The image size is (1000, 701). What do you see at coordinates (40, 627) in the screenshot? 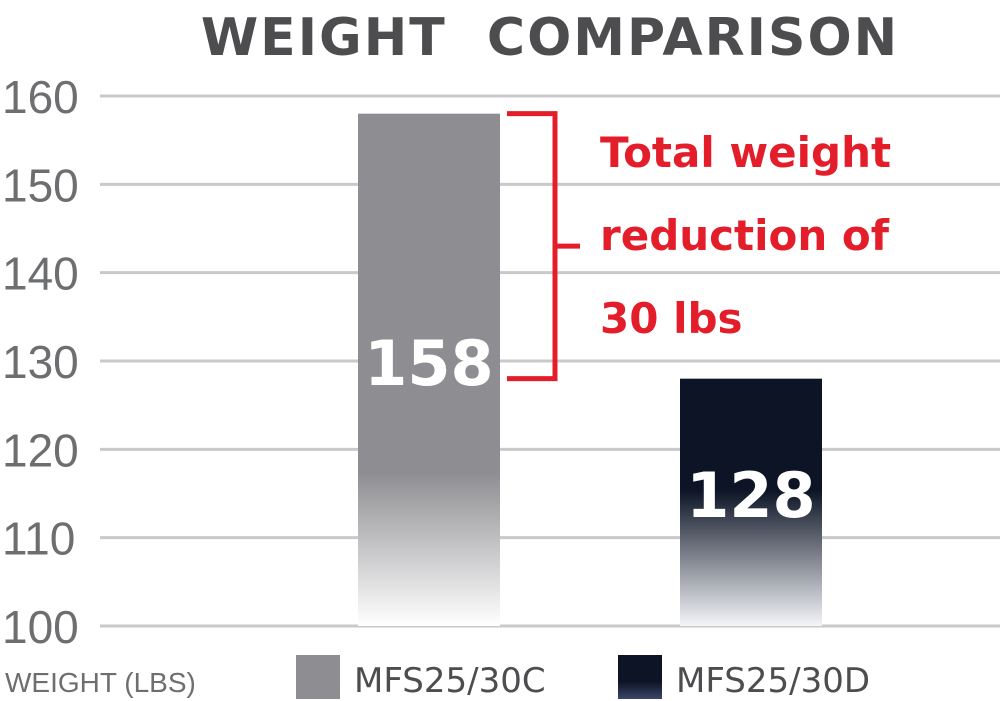
I see `y-tick-label-100: 100` at bounding box center [40, 627].